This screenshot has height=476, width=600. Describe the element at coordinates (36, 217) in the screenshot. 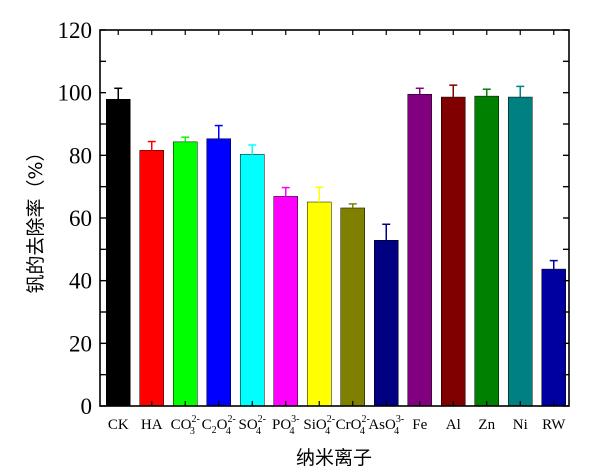

I see `y-axis-title: 钒的去除率（%）` at that location.